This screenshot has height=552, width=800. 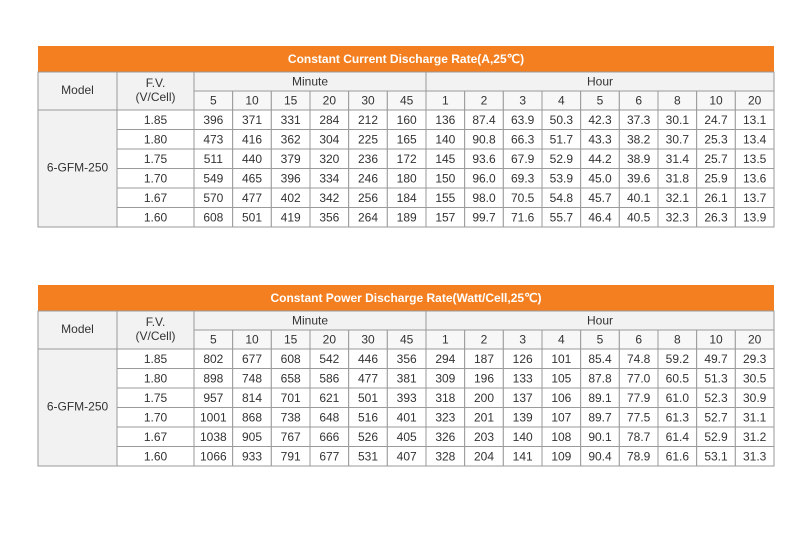 I want to click on rate-value: 184, so click(x=407, y=198).